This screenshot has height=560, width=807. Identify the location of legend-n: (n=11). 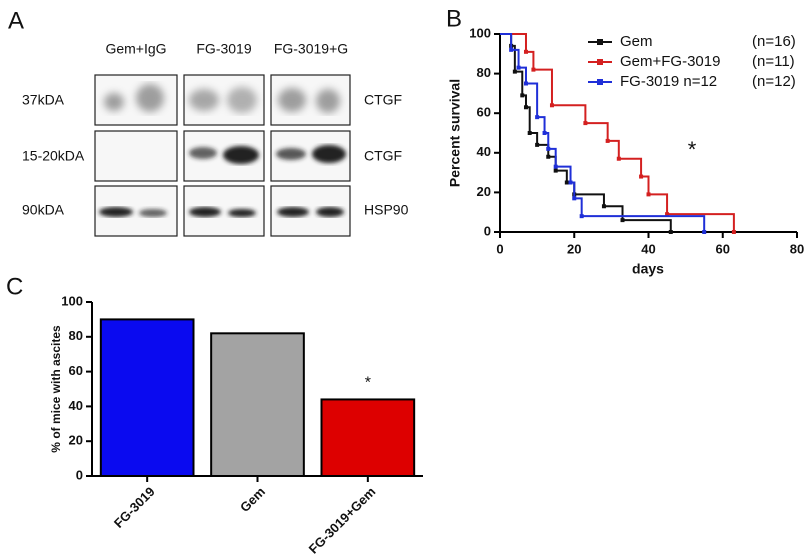
(773, 61).